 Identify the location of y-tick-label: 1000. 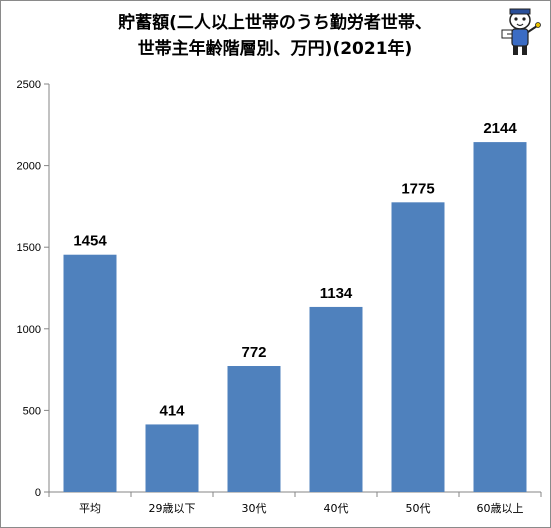
(29, 330).